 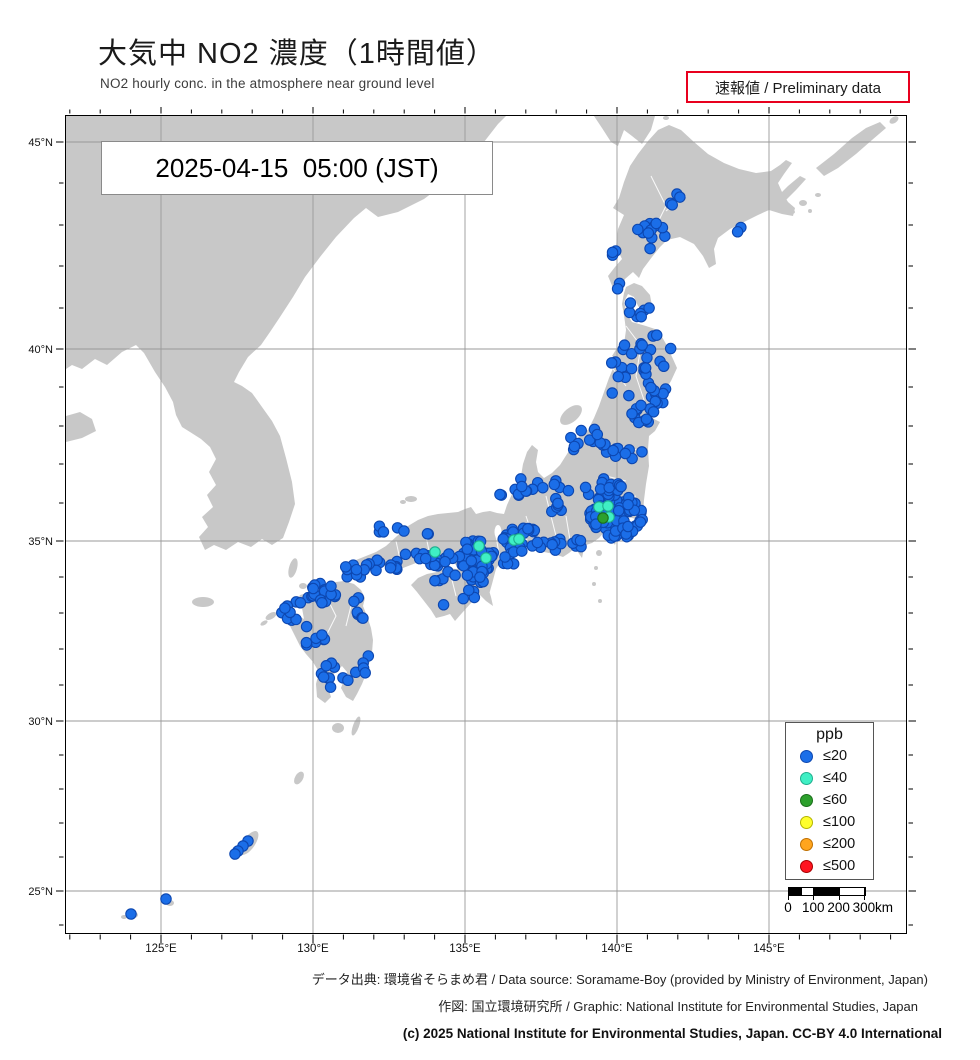 I want to click on legend-item-label: ≤200, so click(x=839, y=844).